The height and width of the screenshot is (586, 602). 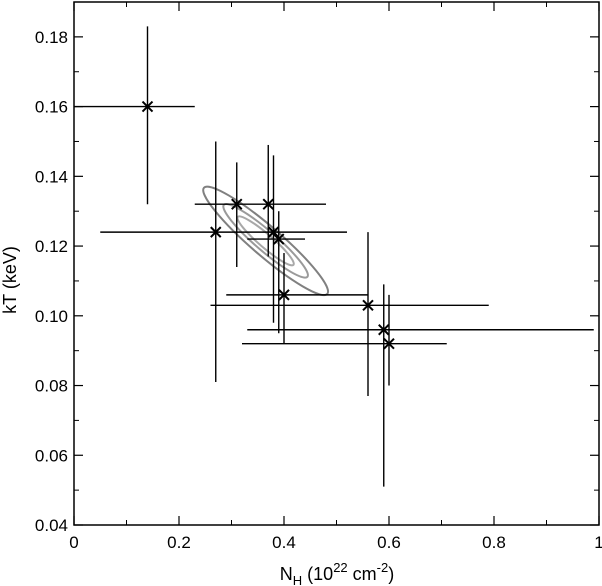 What do you see at coordinates (51, 316) in the screenshot?
I see `y-tick-label: 0.10` at bounding box center [51, 316].